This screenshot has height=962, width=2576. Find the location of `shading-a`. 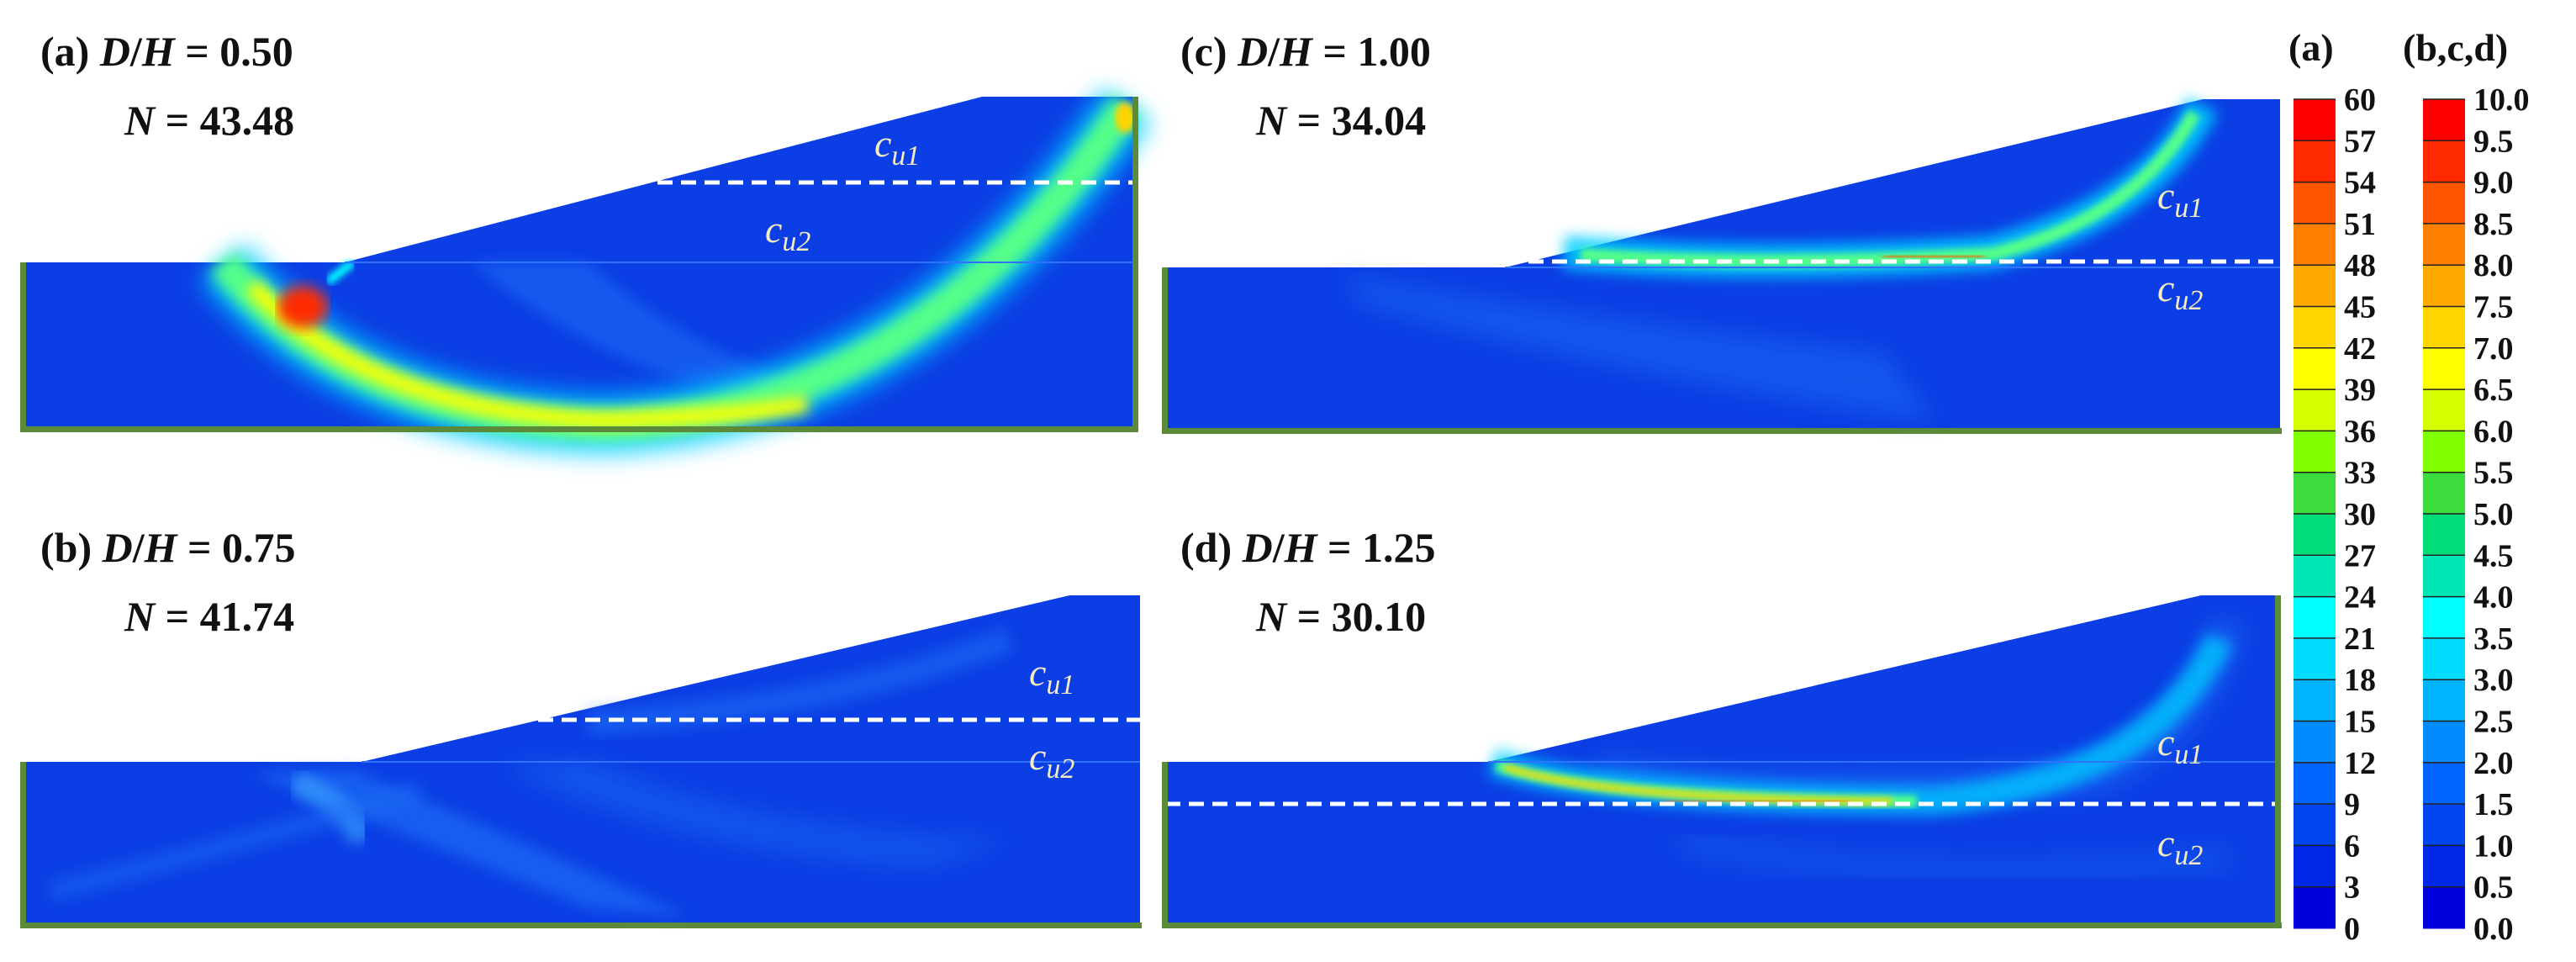

shading-a is located at coordinates (656, 333).